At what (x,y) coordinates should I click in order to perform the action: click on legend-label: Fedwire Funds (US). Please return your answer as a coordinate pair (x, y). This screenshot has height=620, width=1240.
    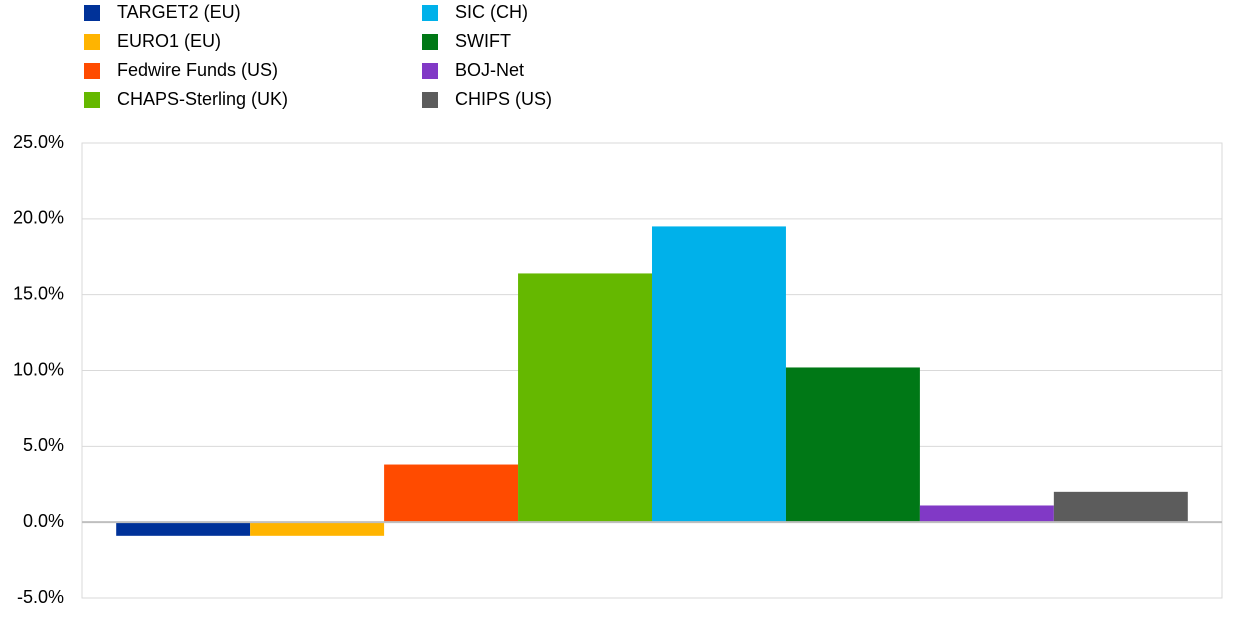
    Looking at the image, I should click on (197, 70).